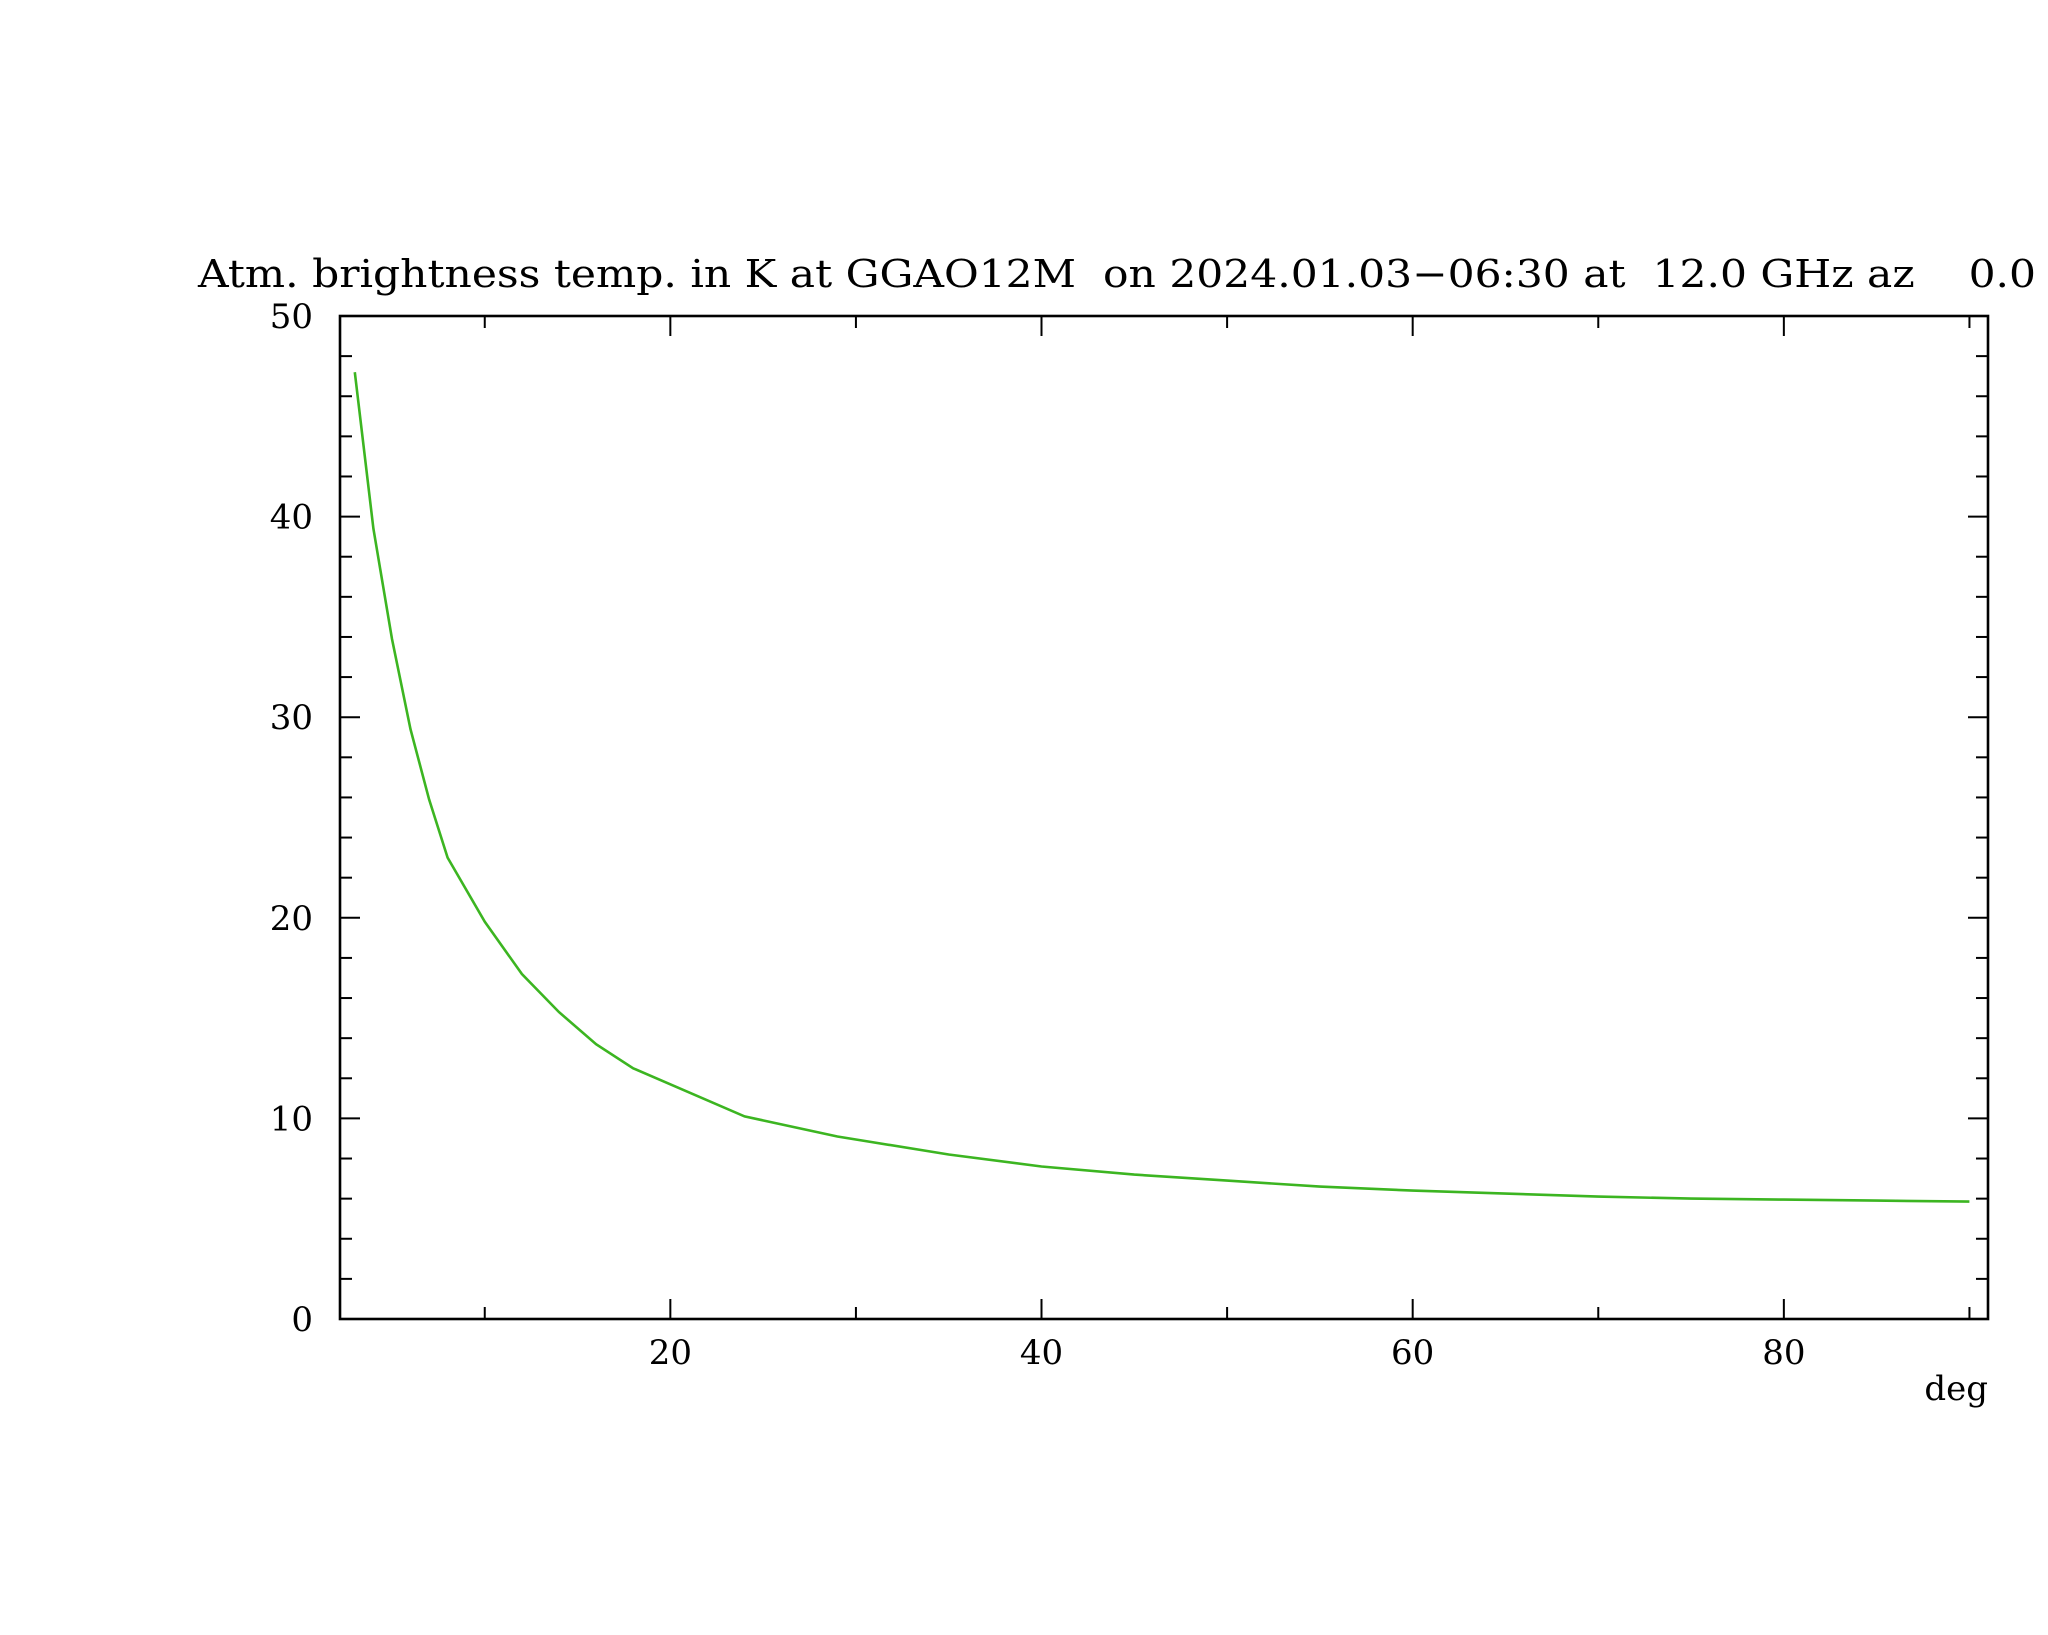 Image resolution: width=2048 pixels, height=1635 pixels. I want to click on y-tick-label: 30, so click(291, 718).